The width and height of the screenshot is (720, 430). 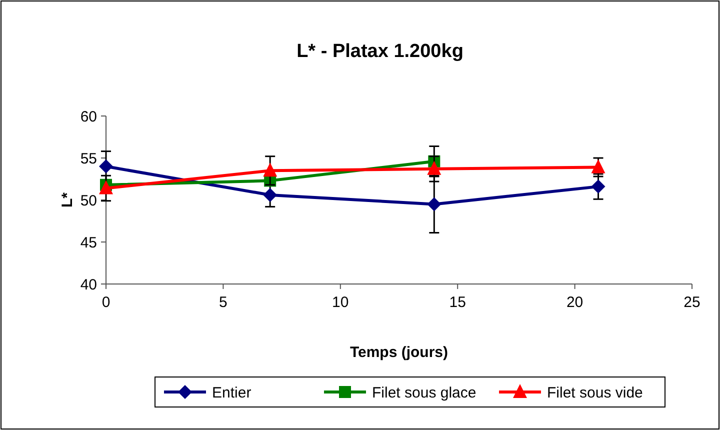 I want to click on y-tick-label: 50, so click(x=88, y=201).